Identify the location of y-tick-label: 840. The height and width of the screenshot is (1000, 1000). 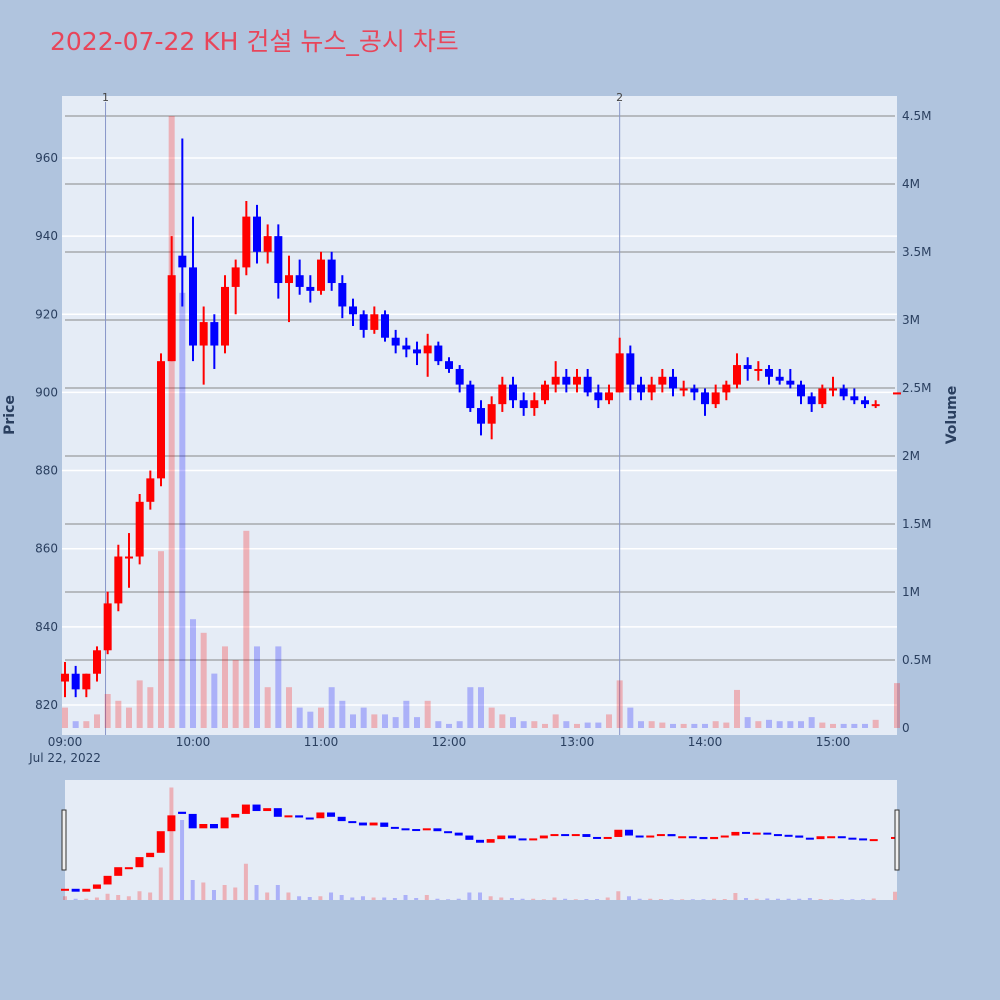
(46, 627).